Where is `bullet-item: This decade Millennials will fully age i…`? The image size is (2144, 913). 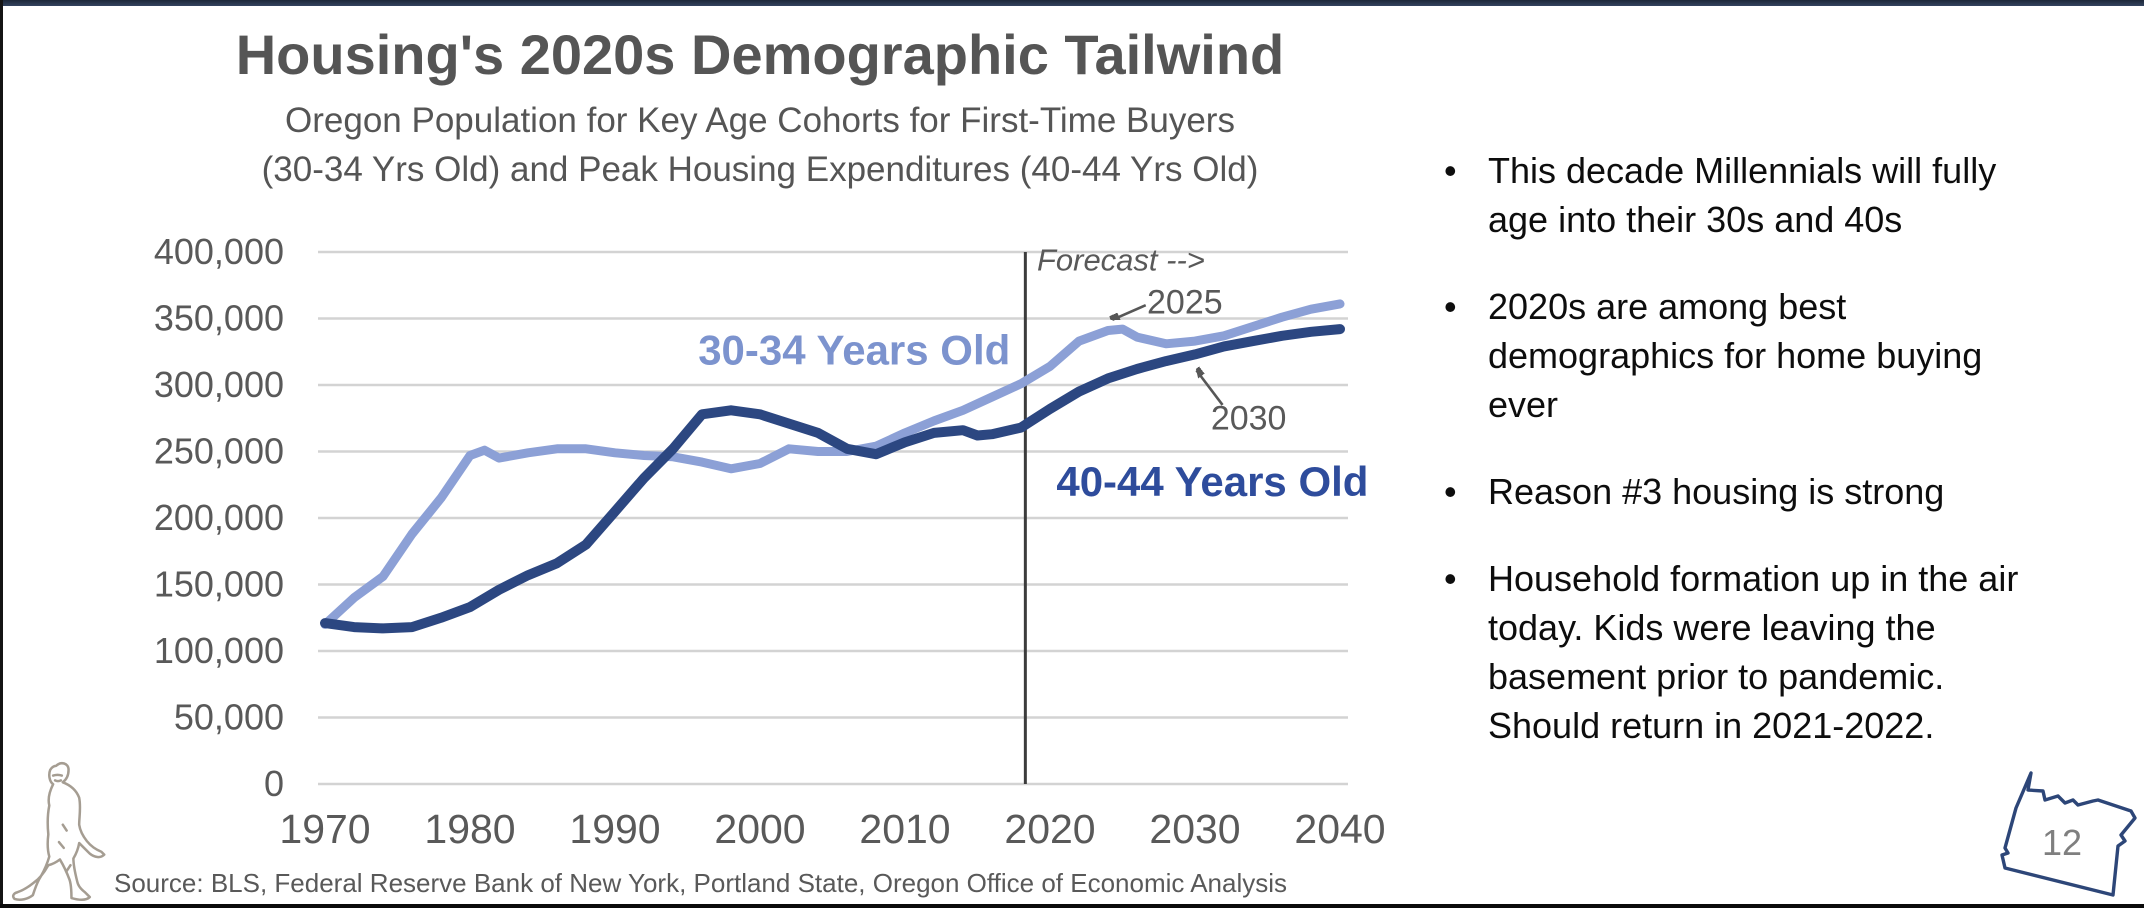
bullet-item: This decade Millennials will fully age i… is located at coordinates (1733, 195).